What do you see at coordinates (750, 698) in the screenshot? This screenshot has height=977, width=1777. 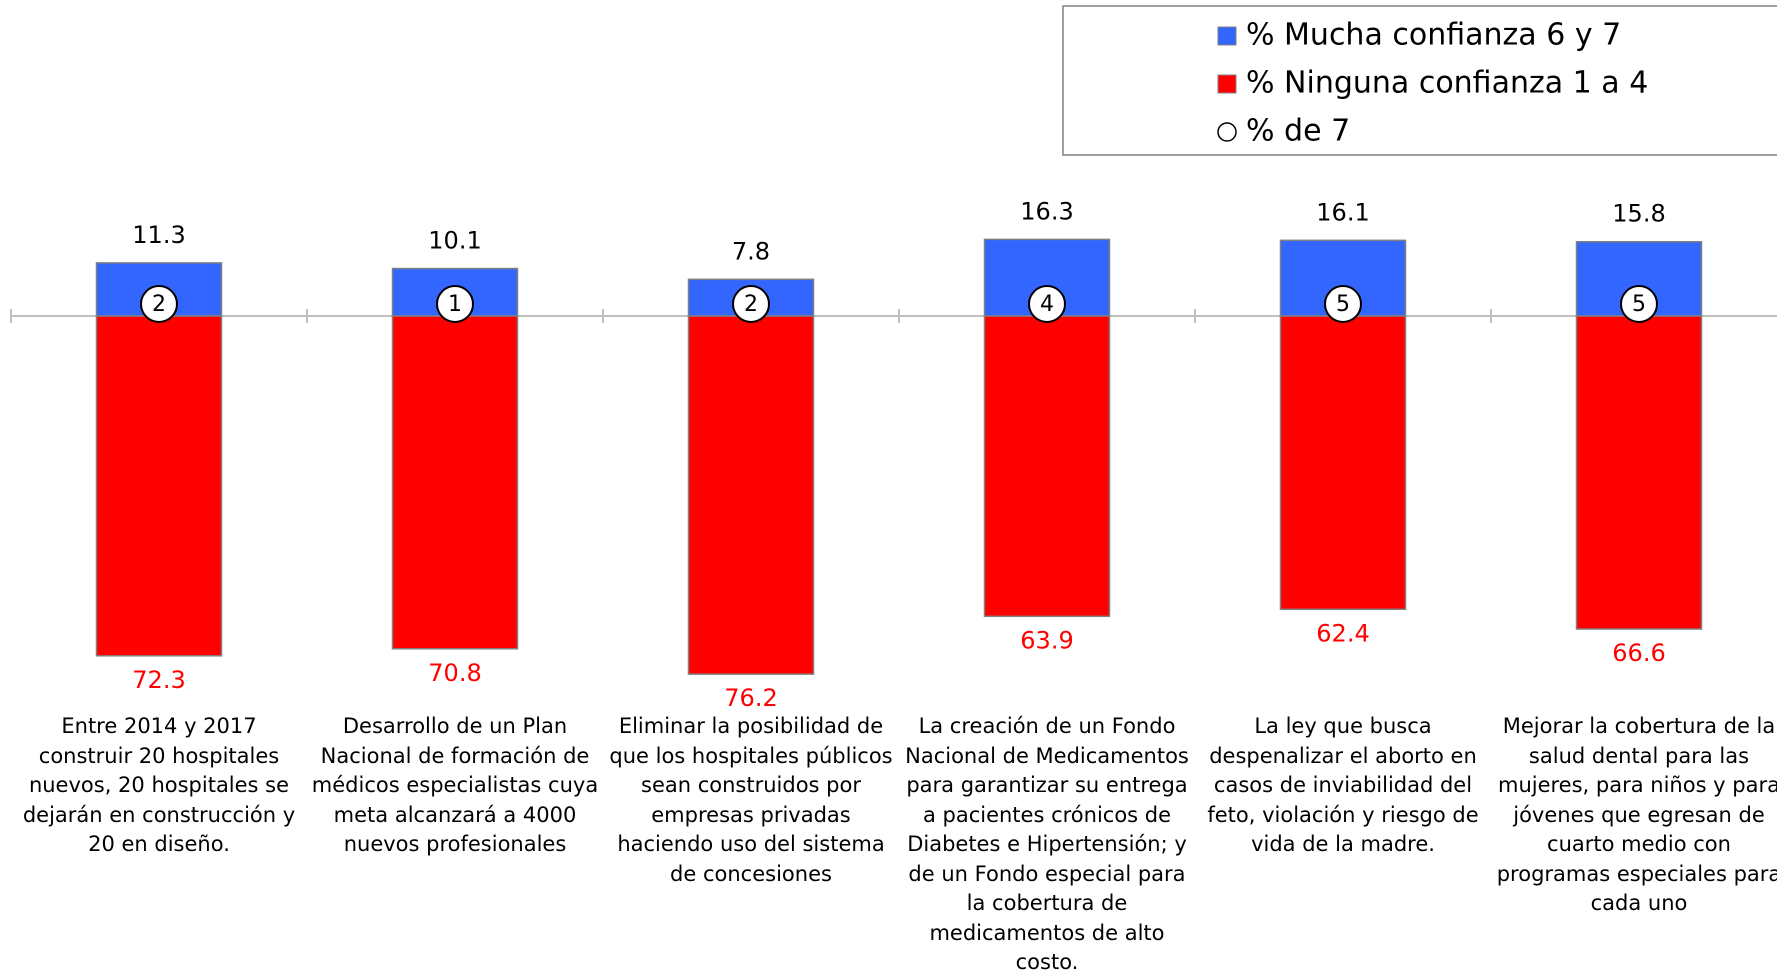 I see `value-label: 76.2` at bounding box center [750, 698].